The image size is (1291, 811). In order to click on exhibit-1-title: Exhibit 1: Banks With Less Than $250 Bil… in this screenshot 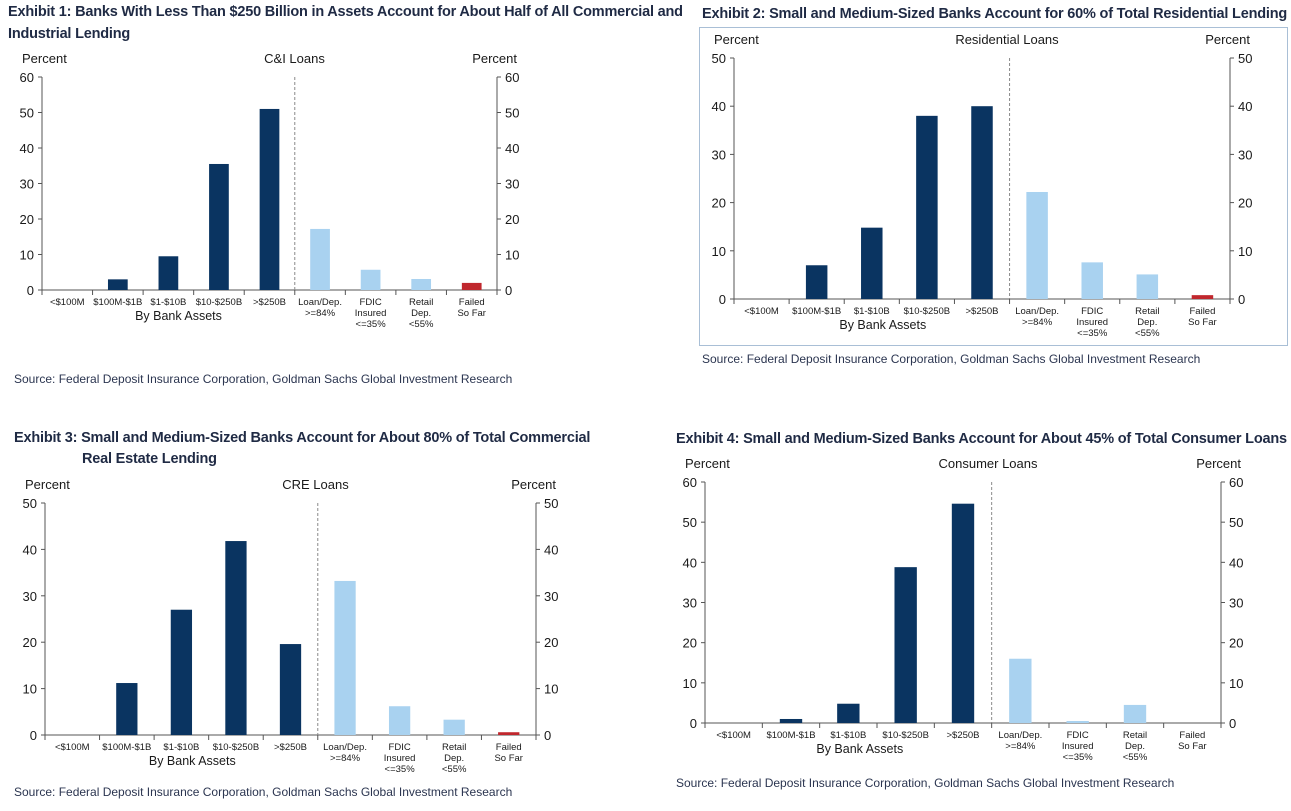, I will do `click(345, 12)`.